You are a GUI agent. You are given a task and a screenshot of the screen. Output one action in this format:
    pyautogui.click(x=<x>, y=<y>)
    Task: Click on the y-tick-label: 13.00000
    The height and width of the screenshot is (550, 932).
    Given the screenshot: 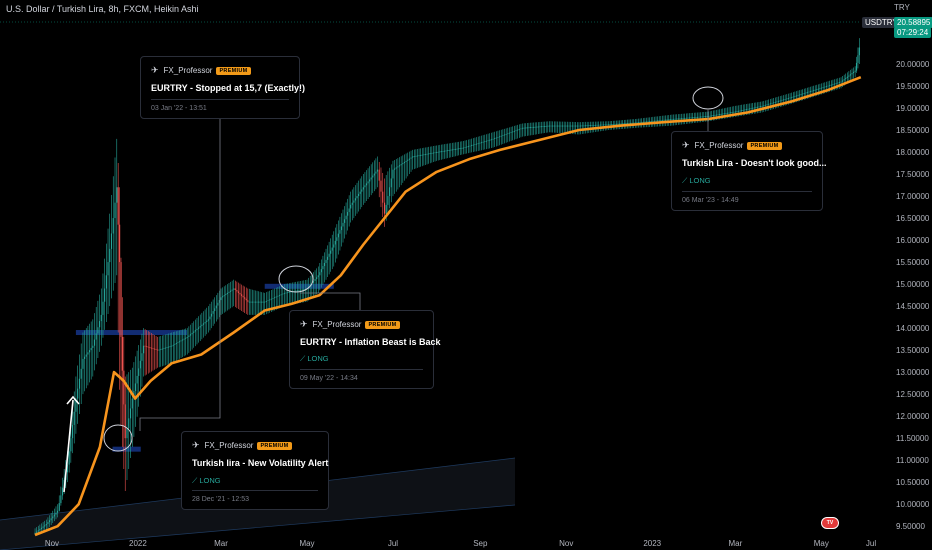 What is the action you would take?
    pyautogui.click(x=913, y=372)
    